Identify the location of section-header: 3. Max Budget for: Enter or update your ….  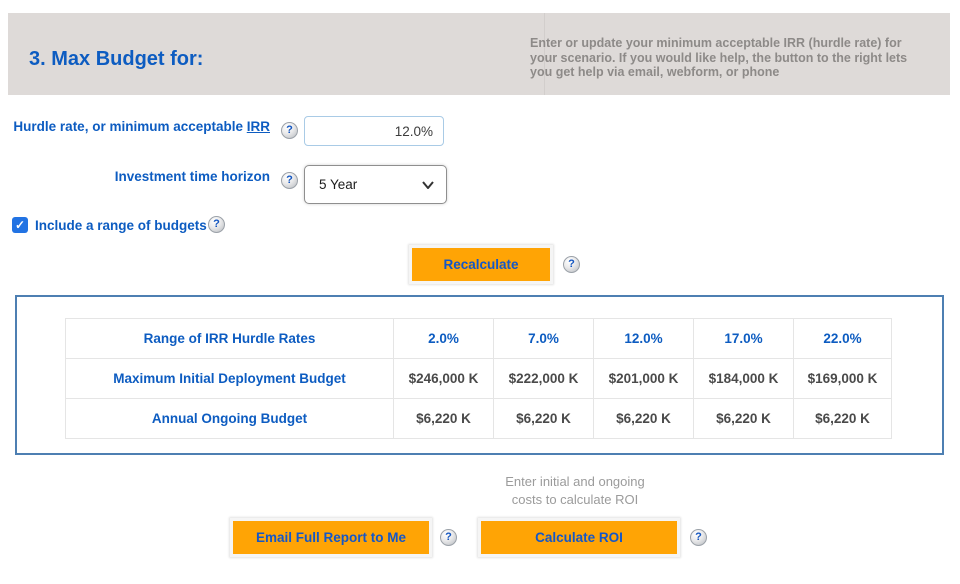
(479, 54).